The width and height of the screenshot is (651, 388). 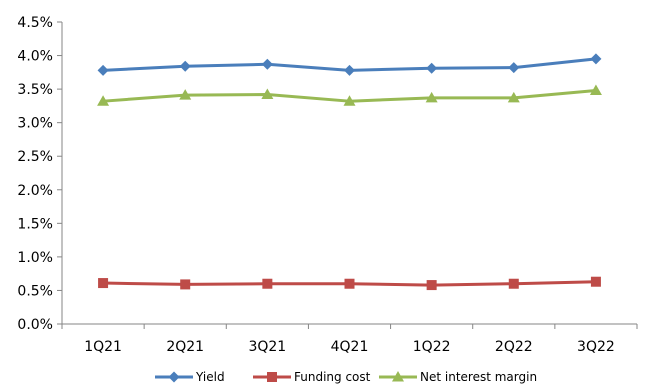 I want to click on y-tick-label: 0.5%, so click(x=35, y=291).